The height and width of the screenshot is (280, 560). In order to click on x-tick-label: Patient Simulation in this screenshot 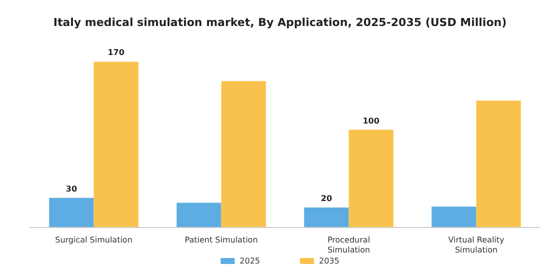, I will do `click(221, 240)`.